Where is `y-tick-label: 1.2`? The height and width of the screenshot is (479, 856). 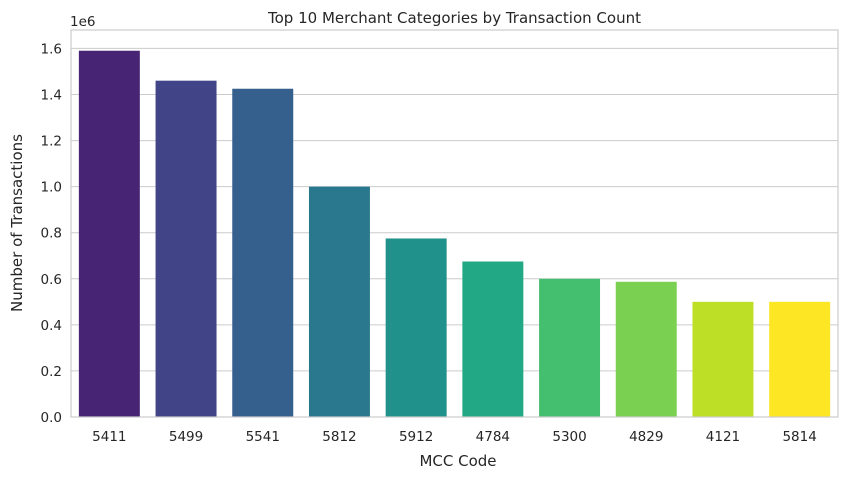 y-tick-label: 1.2 is located at coordinates (51, 142).